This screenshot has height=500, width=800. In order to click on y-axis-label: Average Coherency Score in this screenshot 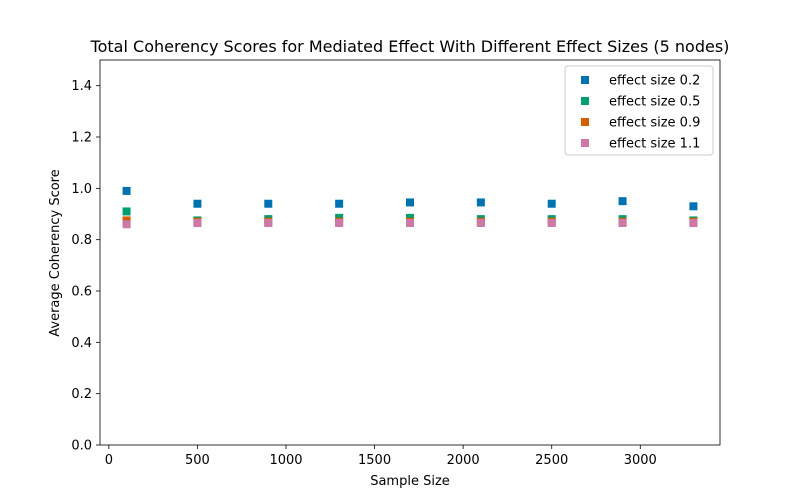, I will do `click(55, 252)`.